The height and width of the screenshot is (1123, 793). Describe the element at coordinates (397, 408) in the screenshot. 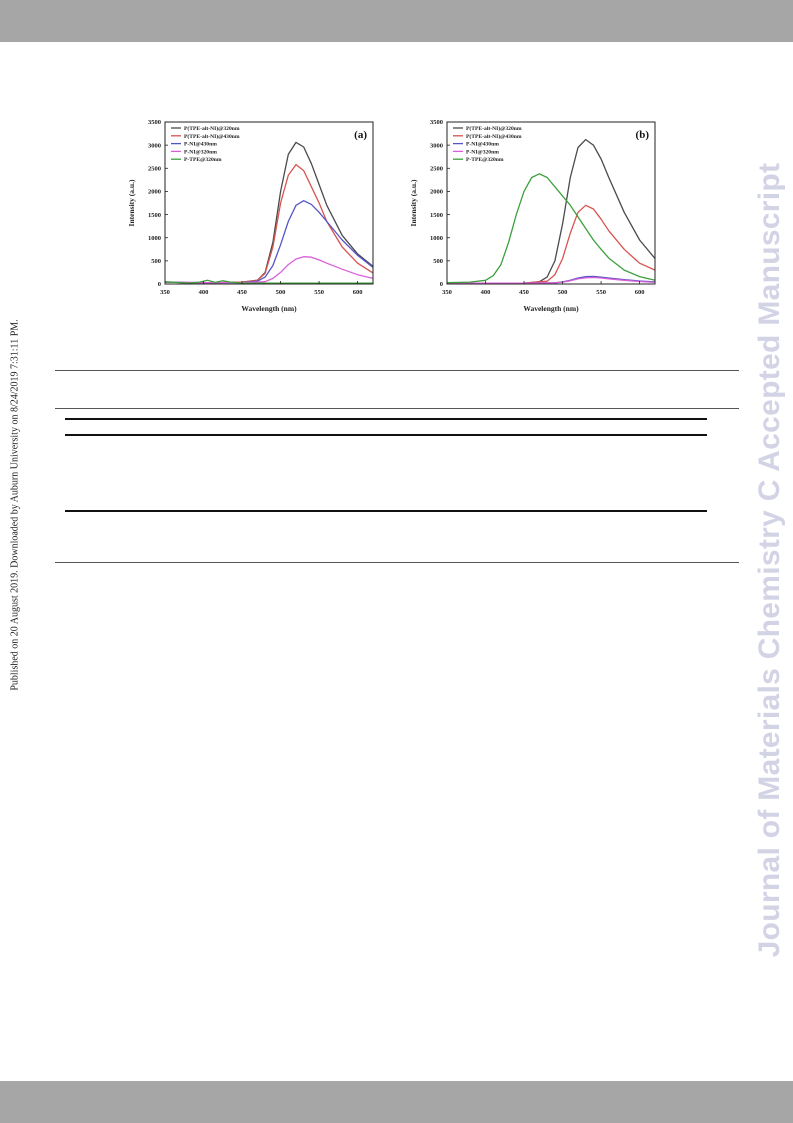

I see `caption-bottom-rule` at that location.